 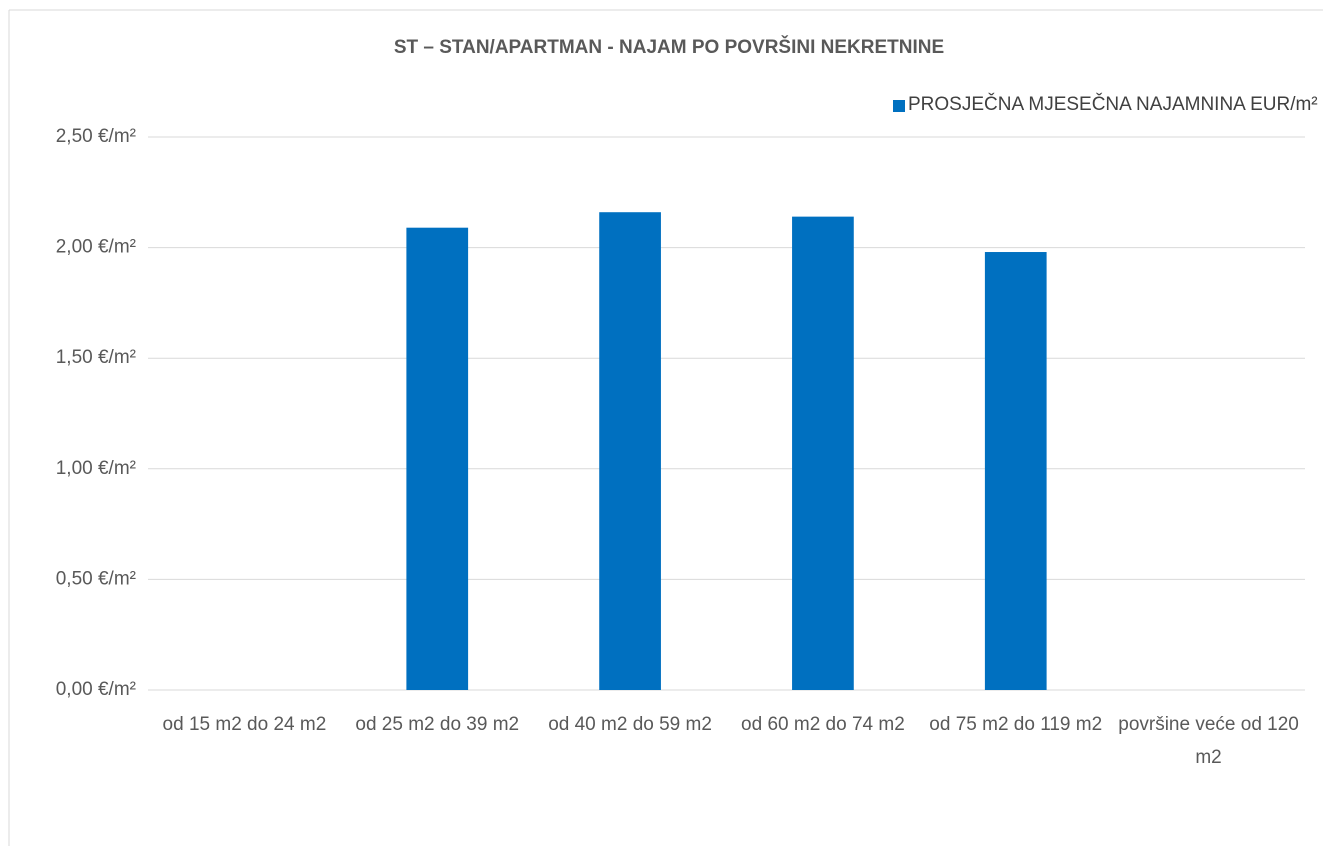 I want to click on x-tick-label: od 40 m2 do 59 m2, so click(x=630, y=724).